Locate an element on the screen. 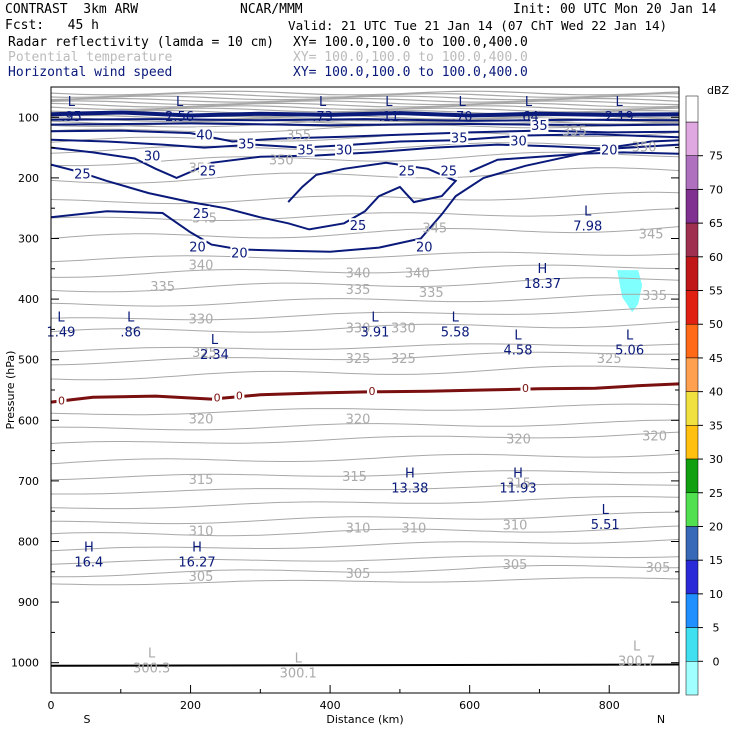 The image size is (740, 740). extremum-kind: H is located at coordinates (89, 548).